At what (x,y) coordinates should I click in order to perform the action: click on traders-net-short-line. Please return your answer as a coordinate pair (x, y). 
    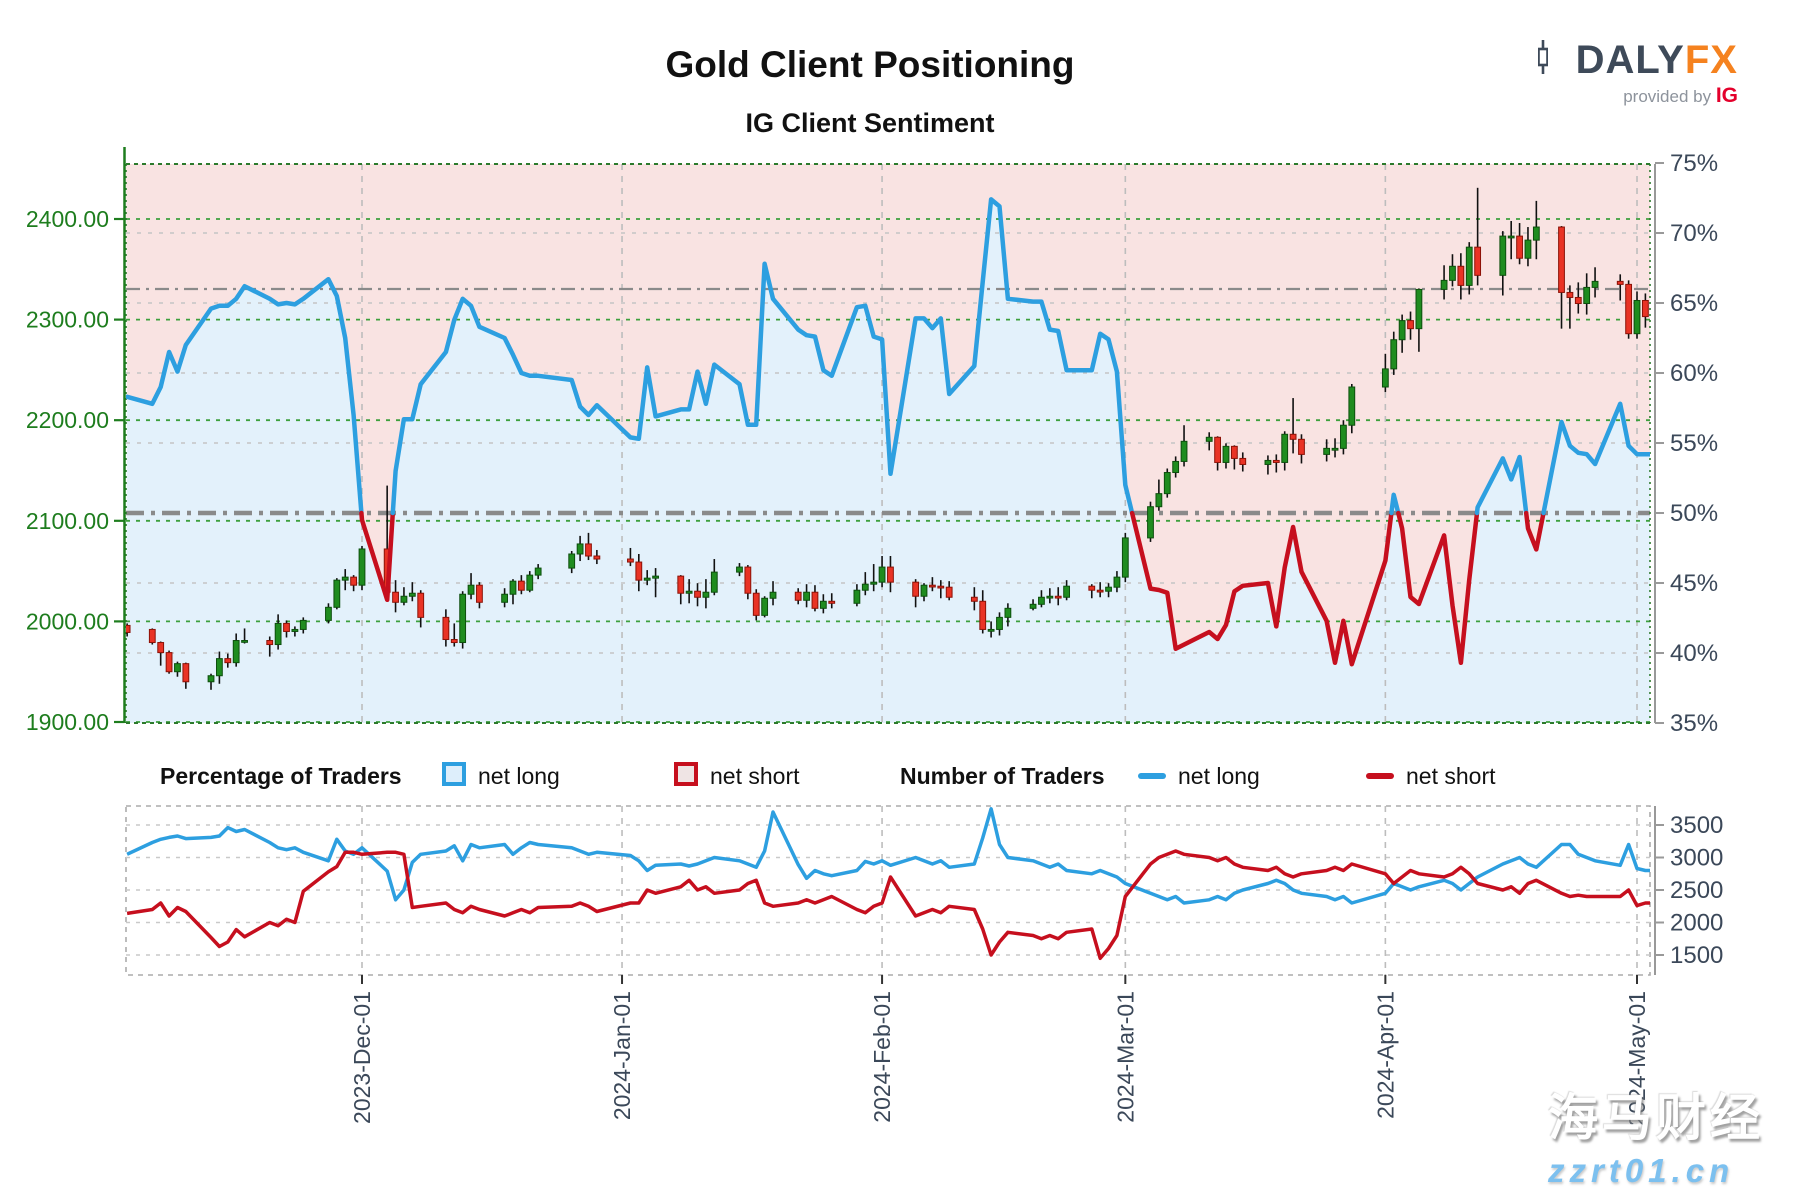
    Looking at the image, I should click on (888, 905).